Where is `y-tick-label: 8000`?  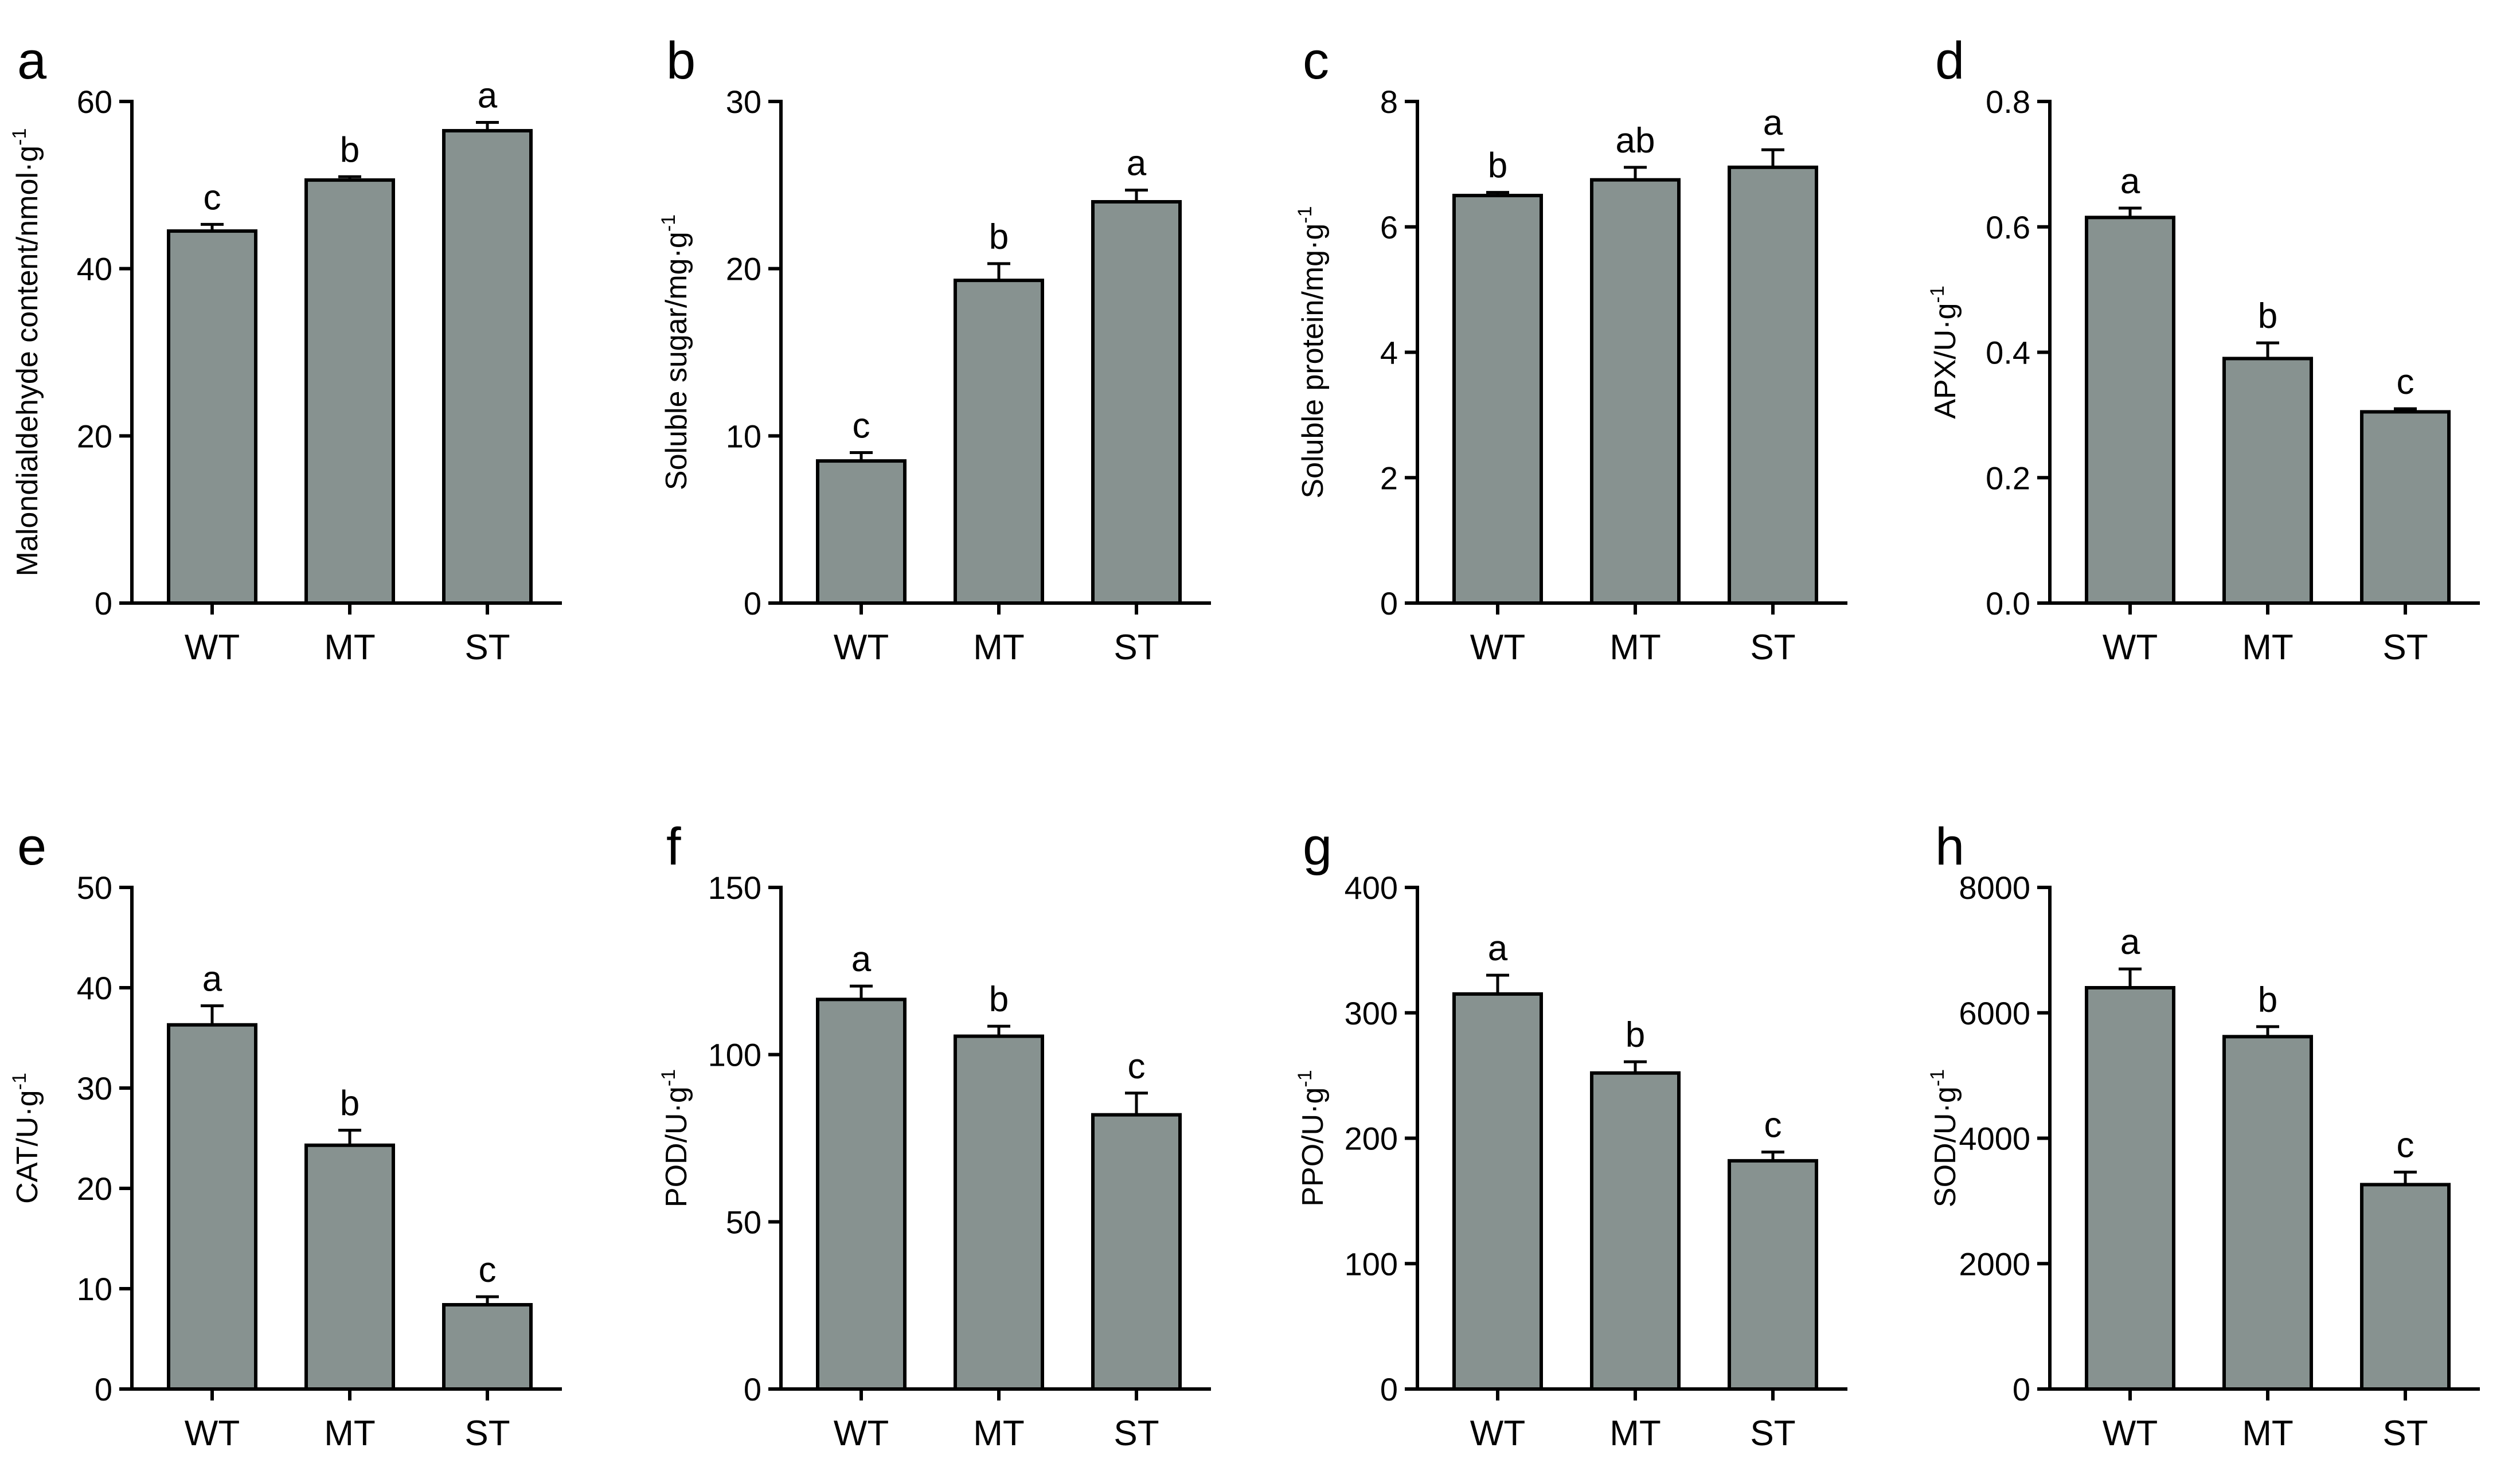
y-tick-label: 8000 is located at coordinates (1994, 888).